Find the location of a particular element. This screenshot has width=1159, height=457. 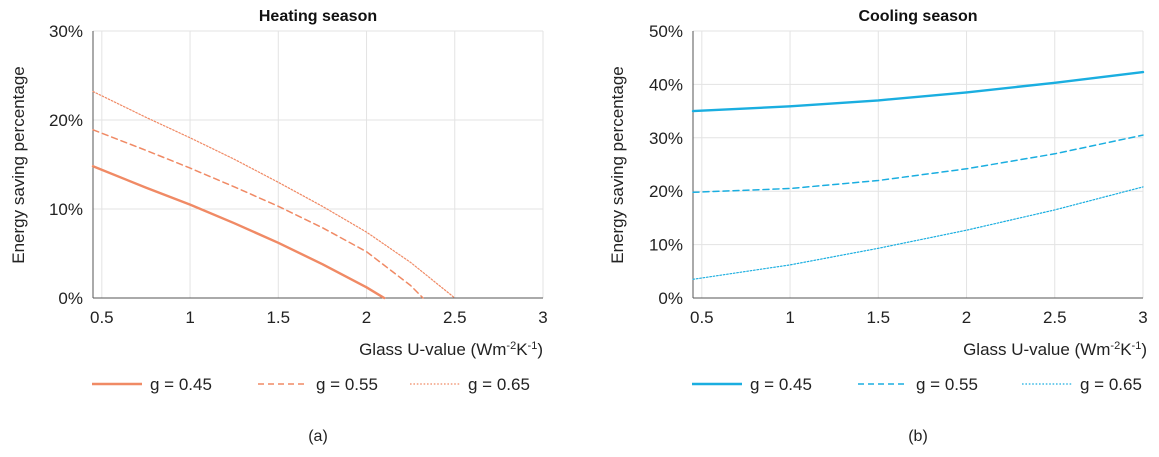

y-tick-label: 50% is located at coordinates (666, 31).